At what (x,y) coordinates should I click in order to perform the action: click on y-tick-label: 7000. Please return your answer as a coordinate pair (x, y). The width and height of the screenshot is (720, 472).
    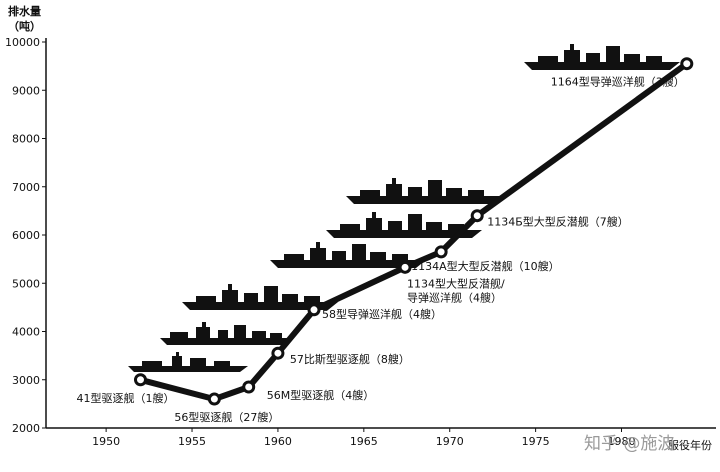
    Looking at the image, I should click on (26, 187).